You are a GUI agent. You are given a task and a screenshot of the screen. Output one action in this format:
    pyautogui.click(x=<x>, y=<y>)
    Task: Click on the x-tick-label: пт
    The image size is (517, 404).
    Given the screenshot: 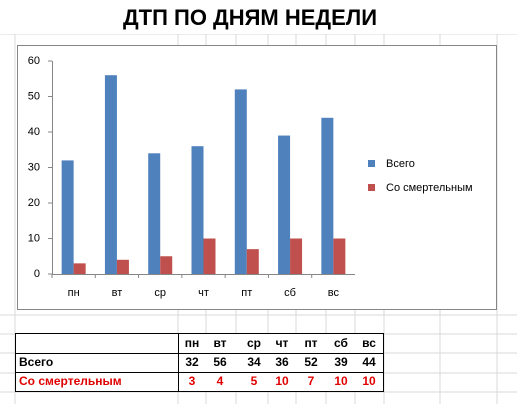 What is the action you would take?
    pyautogui.click(x=246, y=293)
    